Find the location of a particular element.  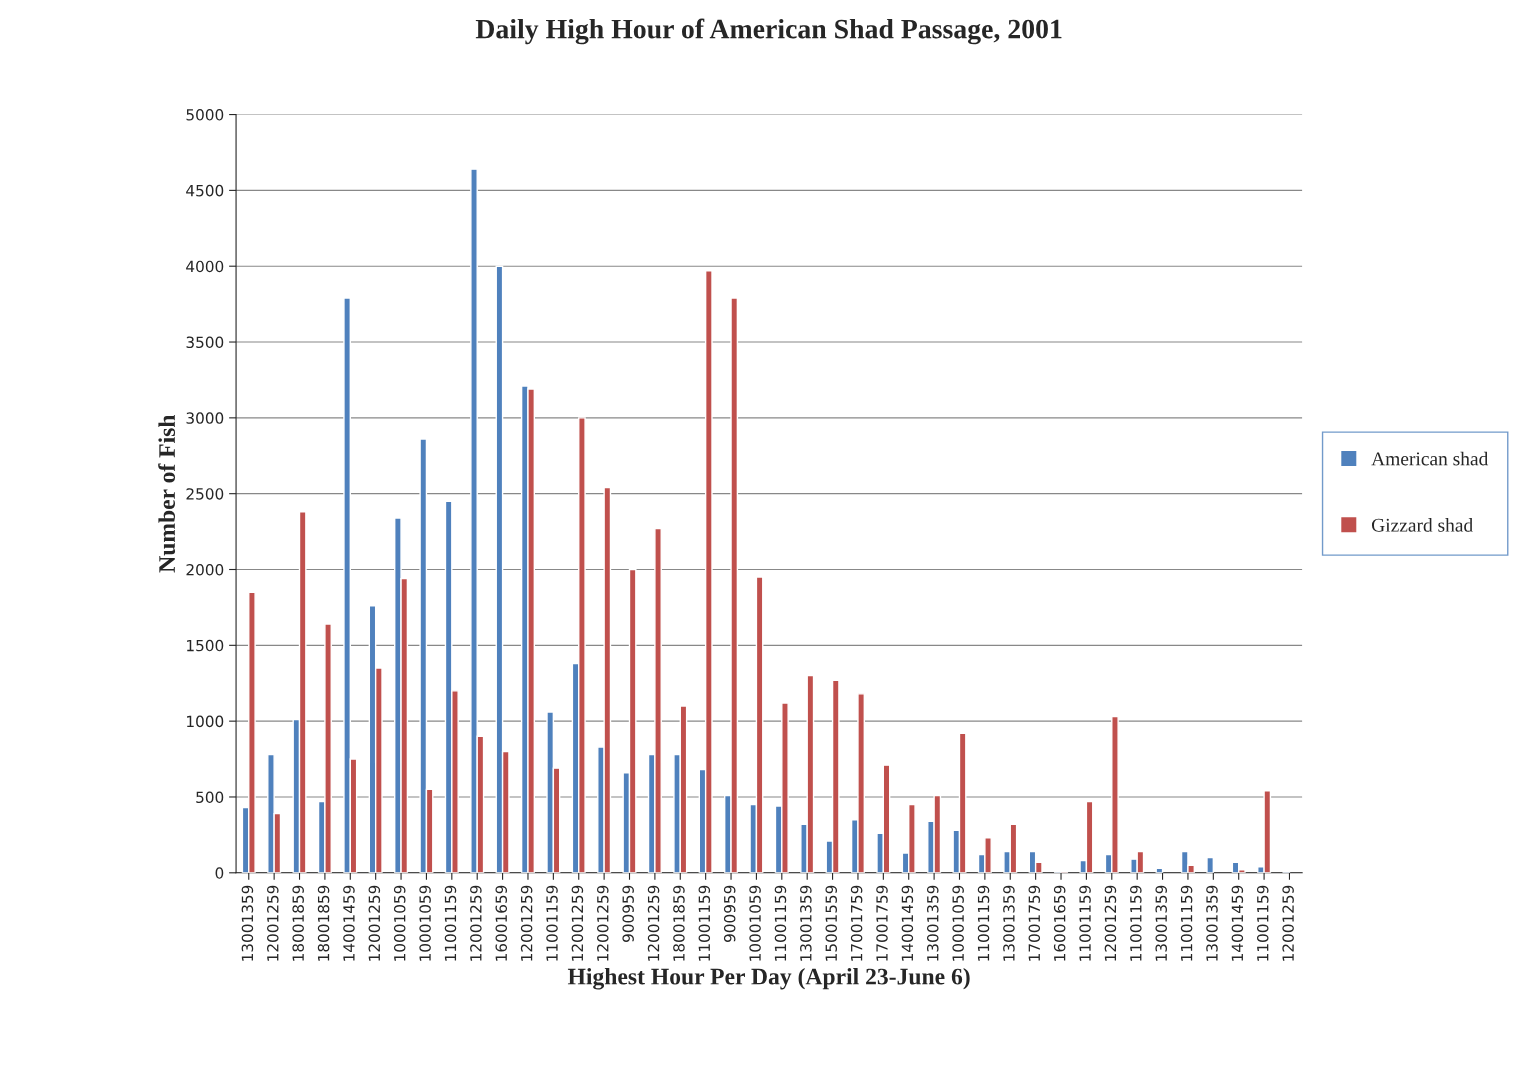

chart-title: Daily High Hour of American Shad Passage, 2001 is located at coordinates (768, 31).